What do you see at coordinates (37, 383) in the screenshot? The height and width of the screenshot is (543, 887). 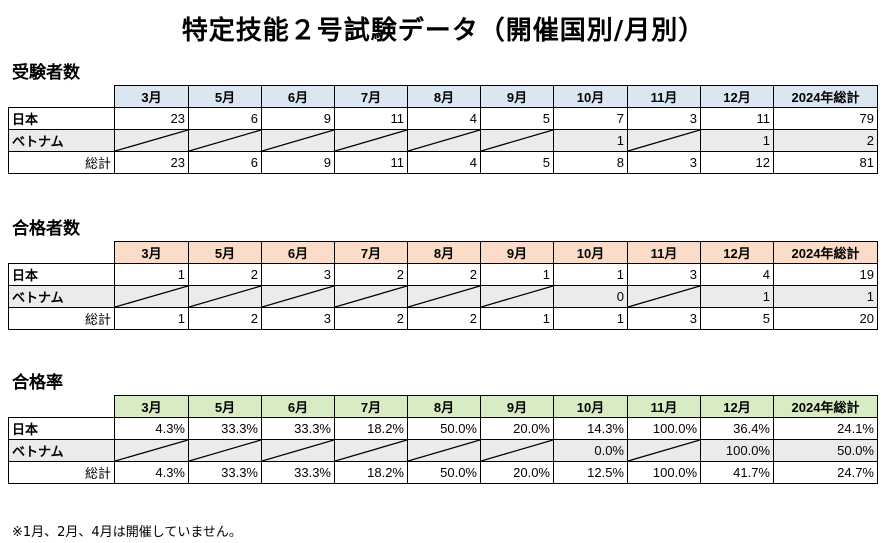 I see `pass-rate-section-label: 合格率` at bounding box center [37, 383].